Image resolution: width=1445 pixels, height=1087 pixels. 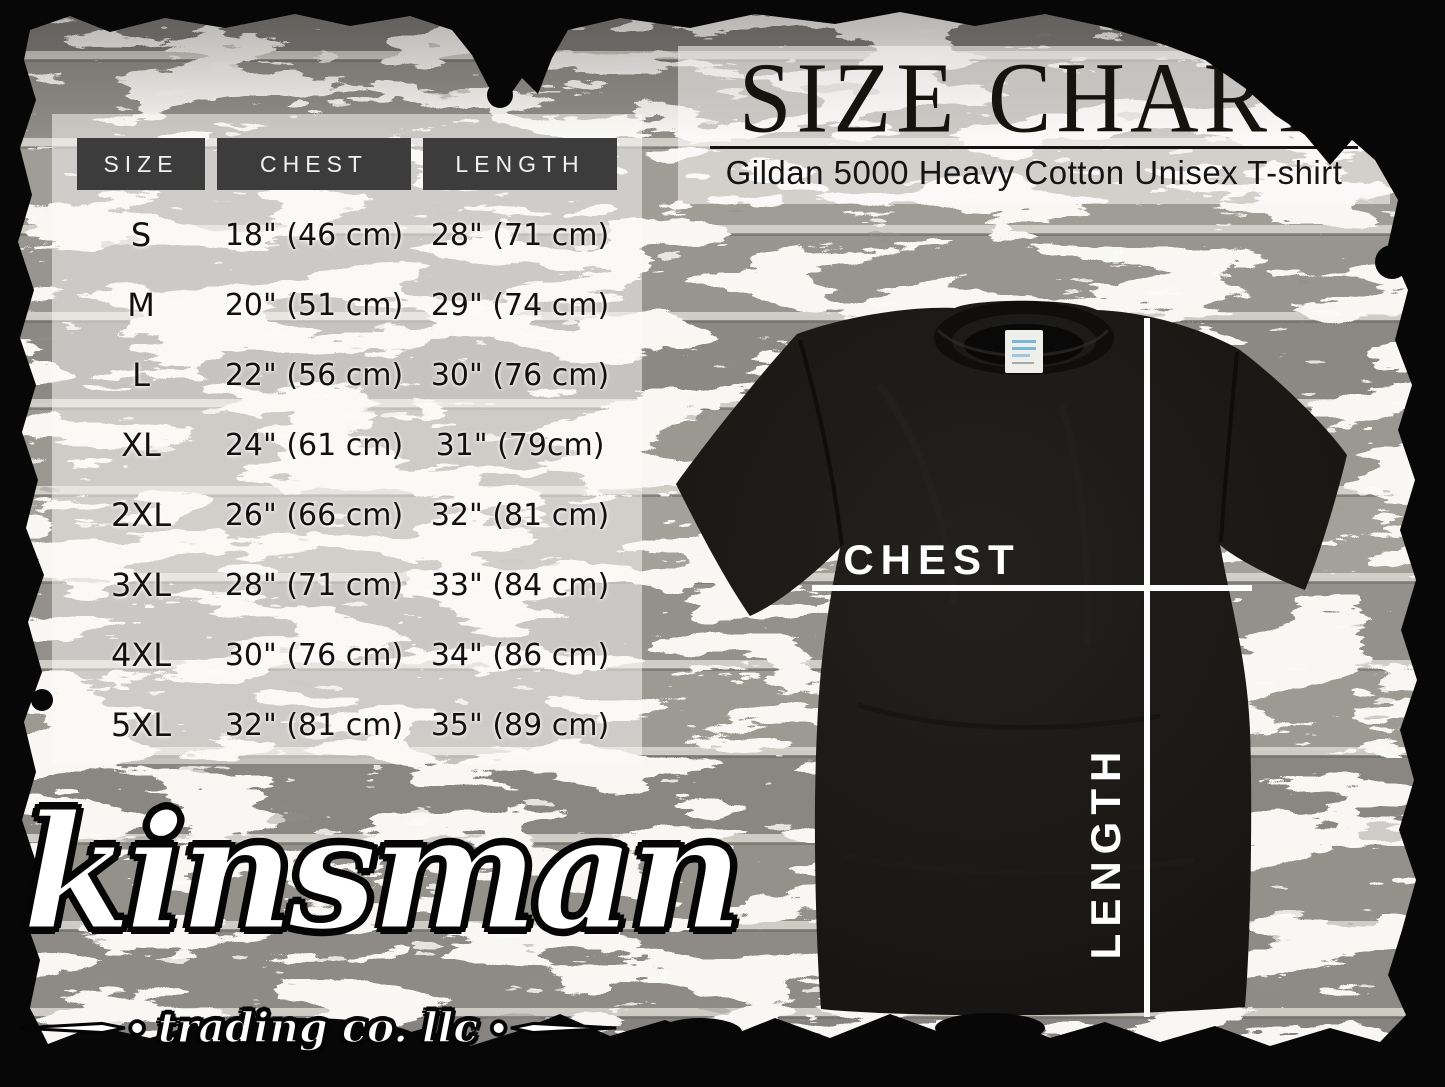 I want to click on length-line, so click(x=1147, y=667).